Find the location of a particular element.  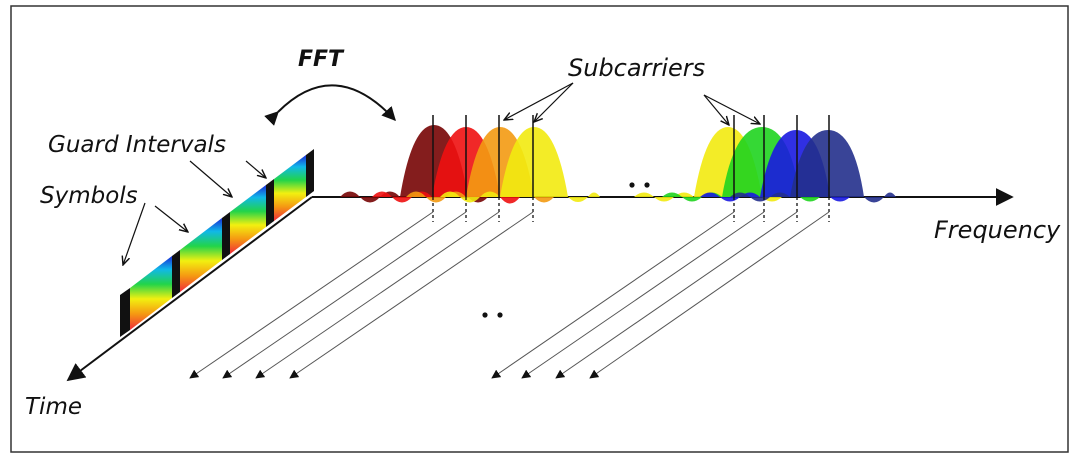

frequency-label: Frequency is located at coordinates (997, 230).